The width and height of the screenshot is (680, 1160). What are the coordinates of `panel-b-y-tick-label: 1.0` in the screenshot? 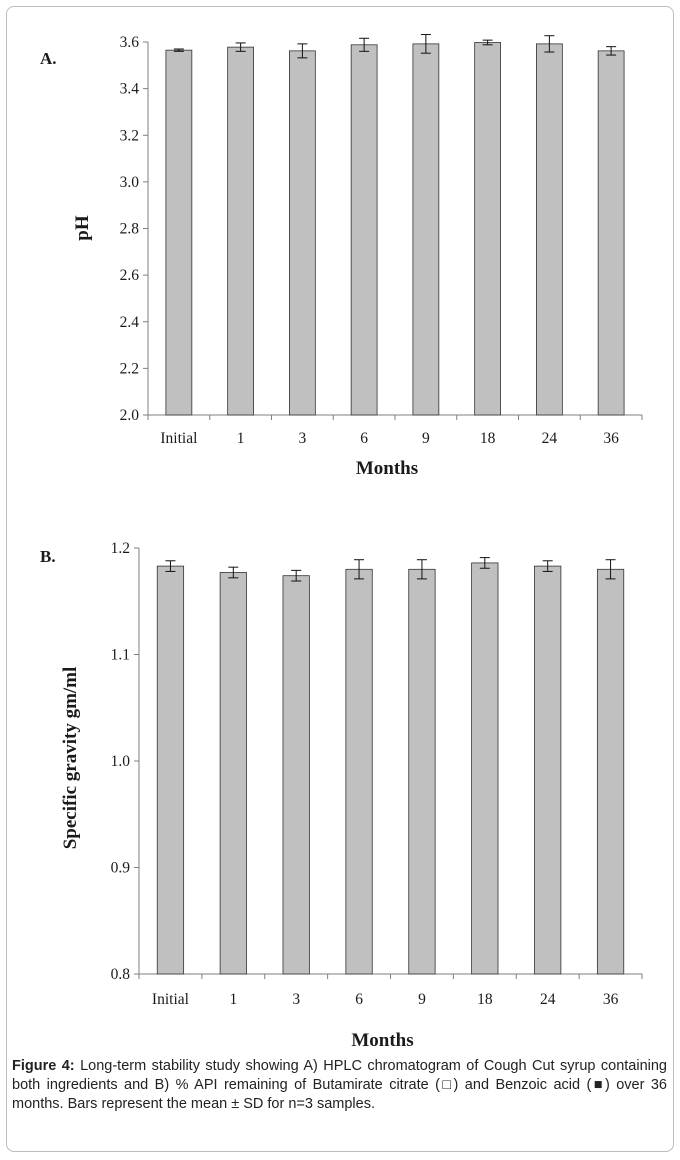 It's located at (121, 761).